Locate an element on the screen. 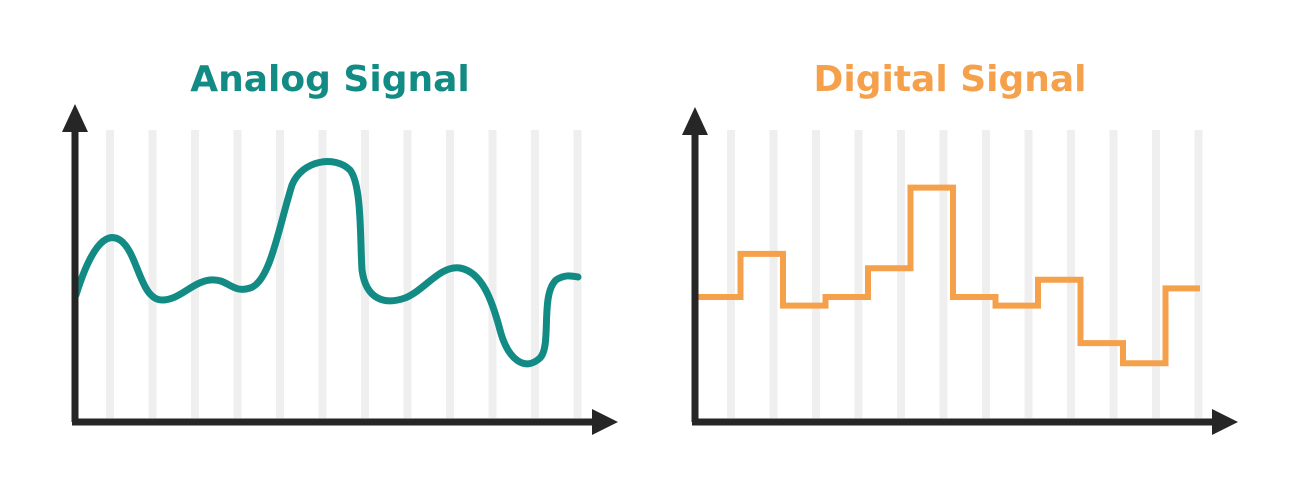 This screenshot has width=1300, height=502. digital-signal-title: Digital Signal is located at coordinates (950, 79).